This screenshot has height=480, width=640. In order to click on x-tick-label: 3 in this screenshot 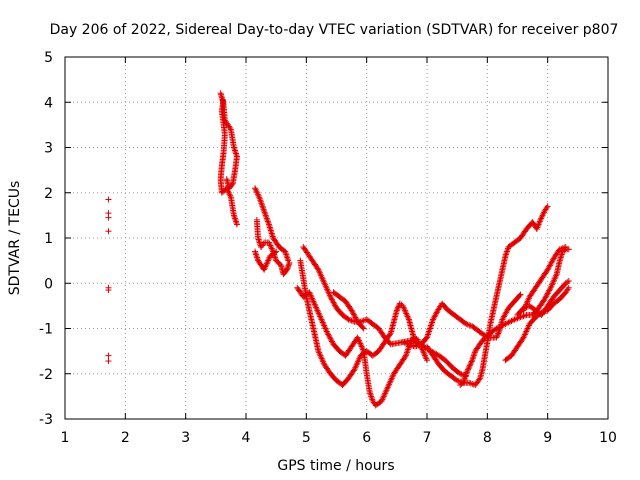, I will do `click(185, 438)`.